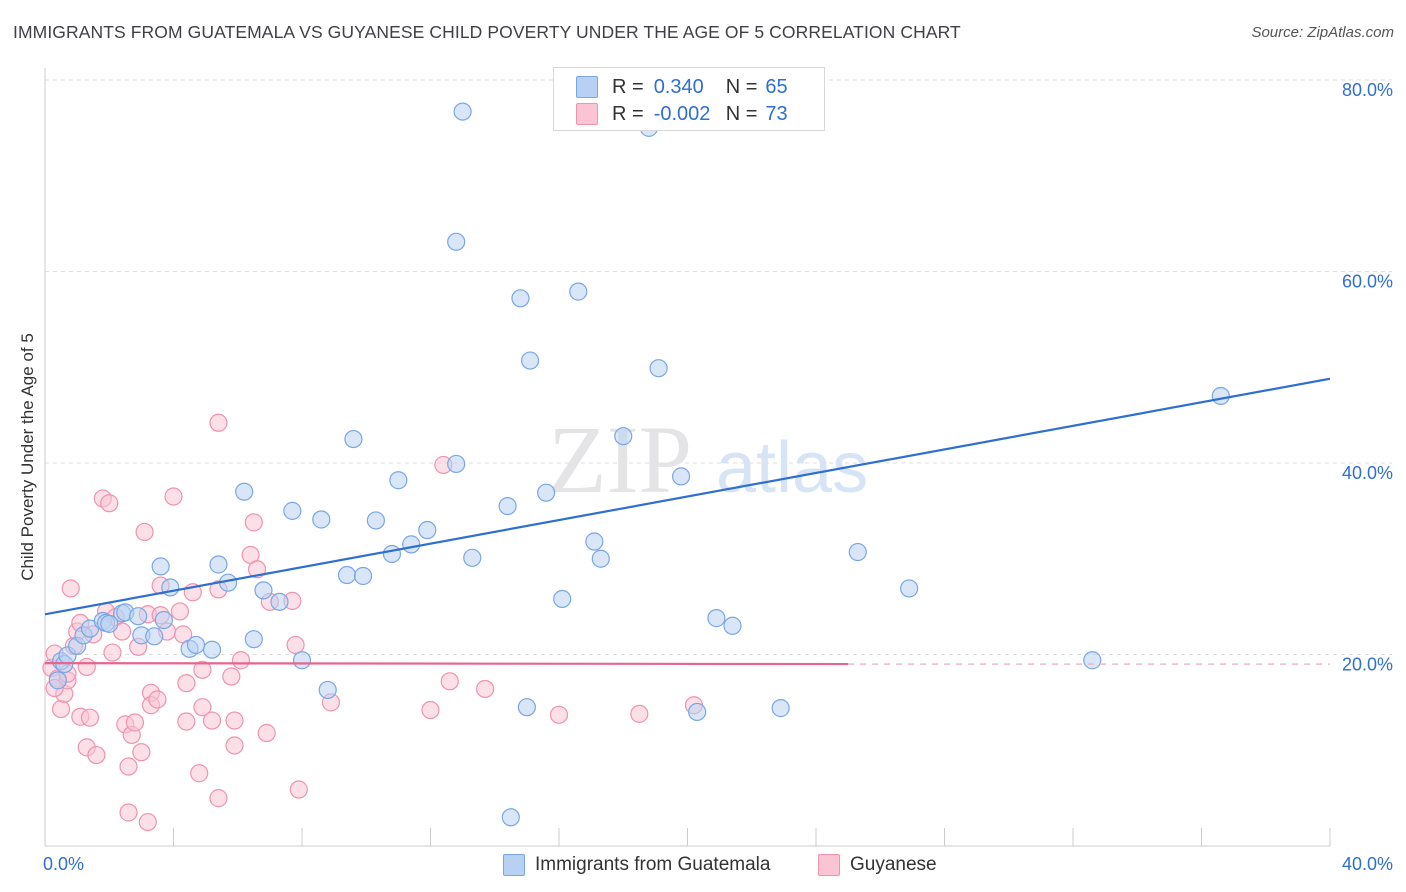 The image size is (1406, 892). What do you see at coordinates (1367, 90) in the screenshot?
I see `y-tick-label: 80.0%` at bounding box center [1367, 90].